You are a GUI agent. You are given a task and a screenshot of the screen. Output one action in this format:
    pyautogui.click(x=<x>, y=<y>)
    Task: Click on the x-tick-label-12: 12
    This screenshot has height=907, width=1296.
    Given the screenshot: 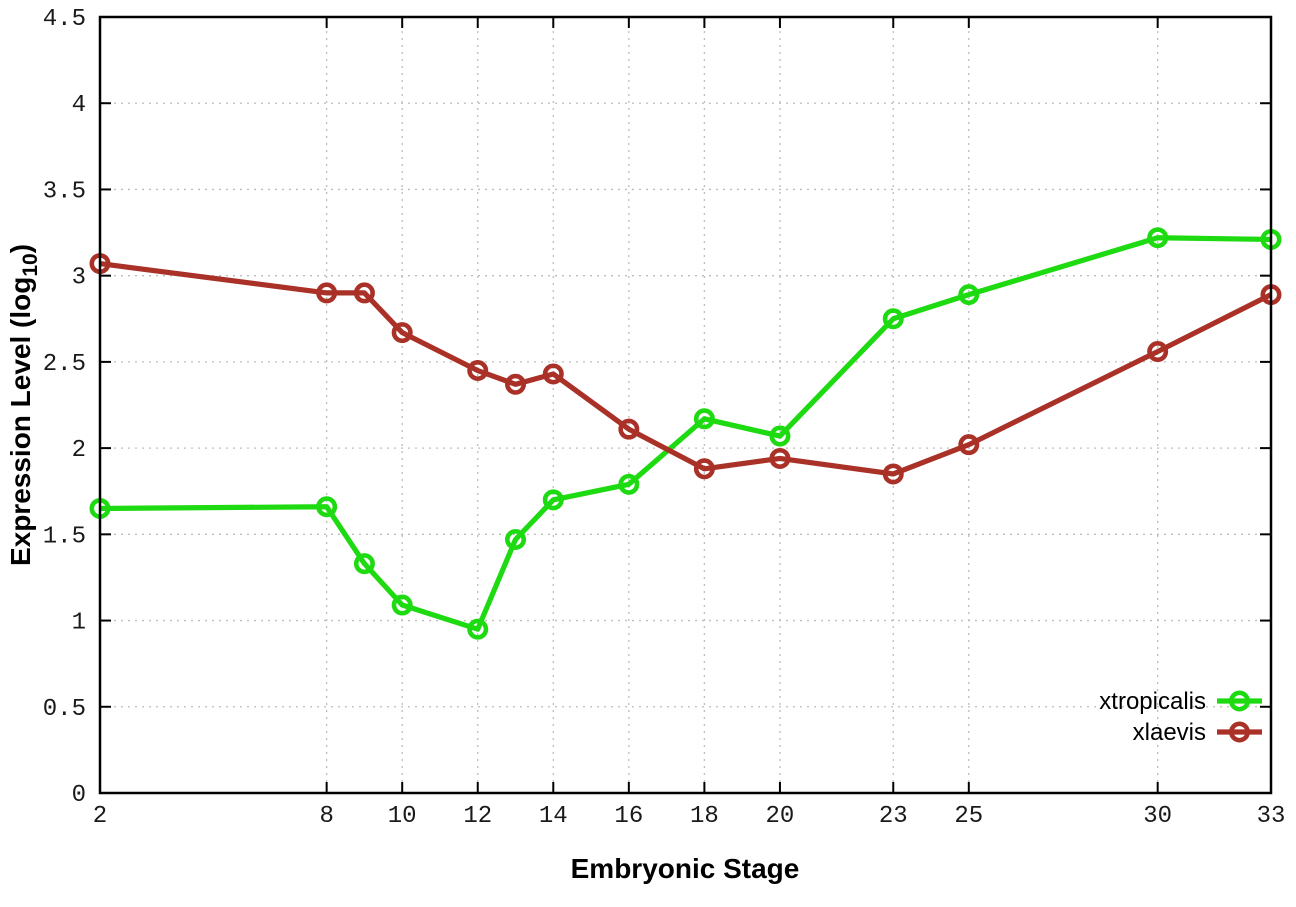 What is the action you would take?
    pyautogui.click(x=477, y=816)
    